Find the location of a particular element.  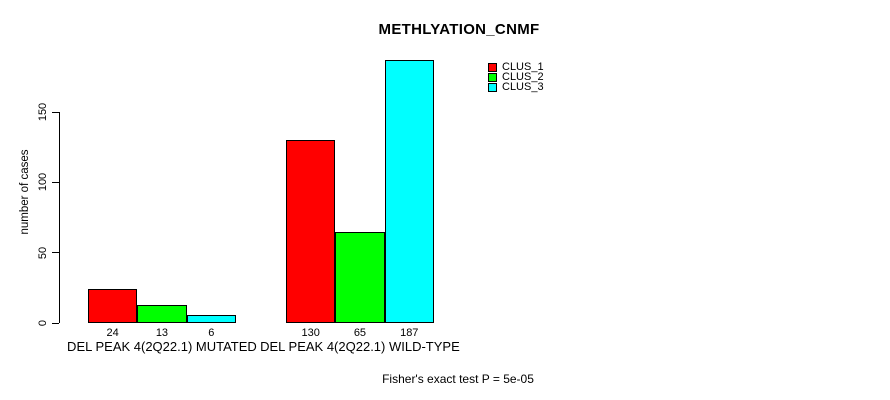

bar-clus_3-group2 is located at coordinates (409, 191).